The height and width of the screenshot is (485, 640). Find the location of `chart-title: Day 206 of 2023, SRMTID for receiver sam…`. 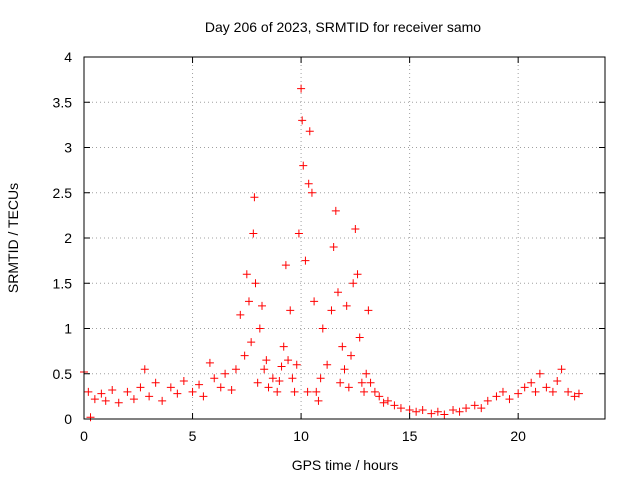

chart-title: Day 206 of 2023, SRMTID for receiver sam… is located at coordinates (343, 27).